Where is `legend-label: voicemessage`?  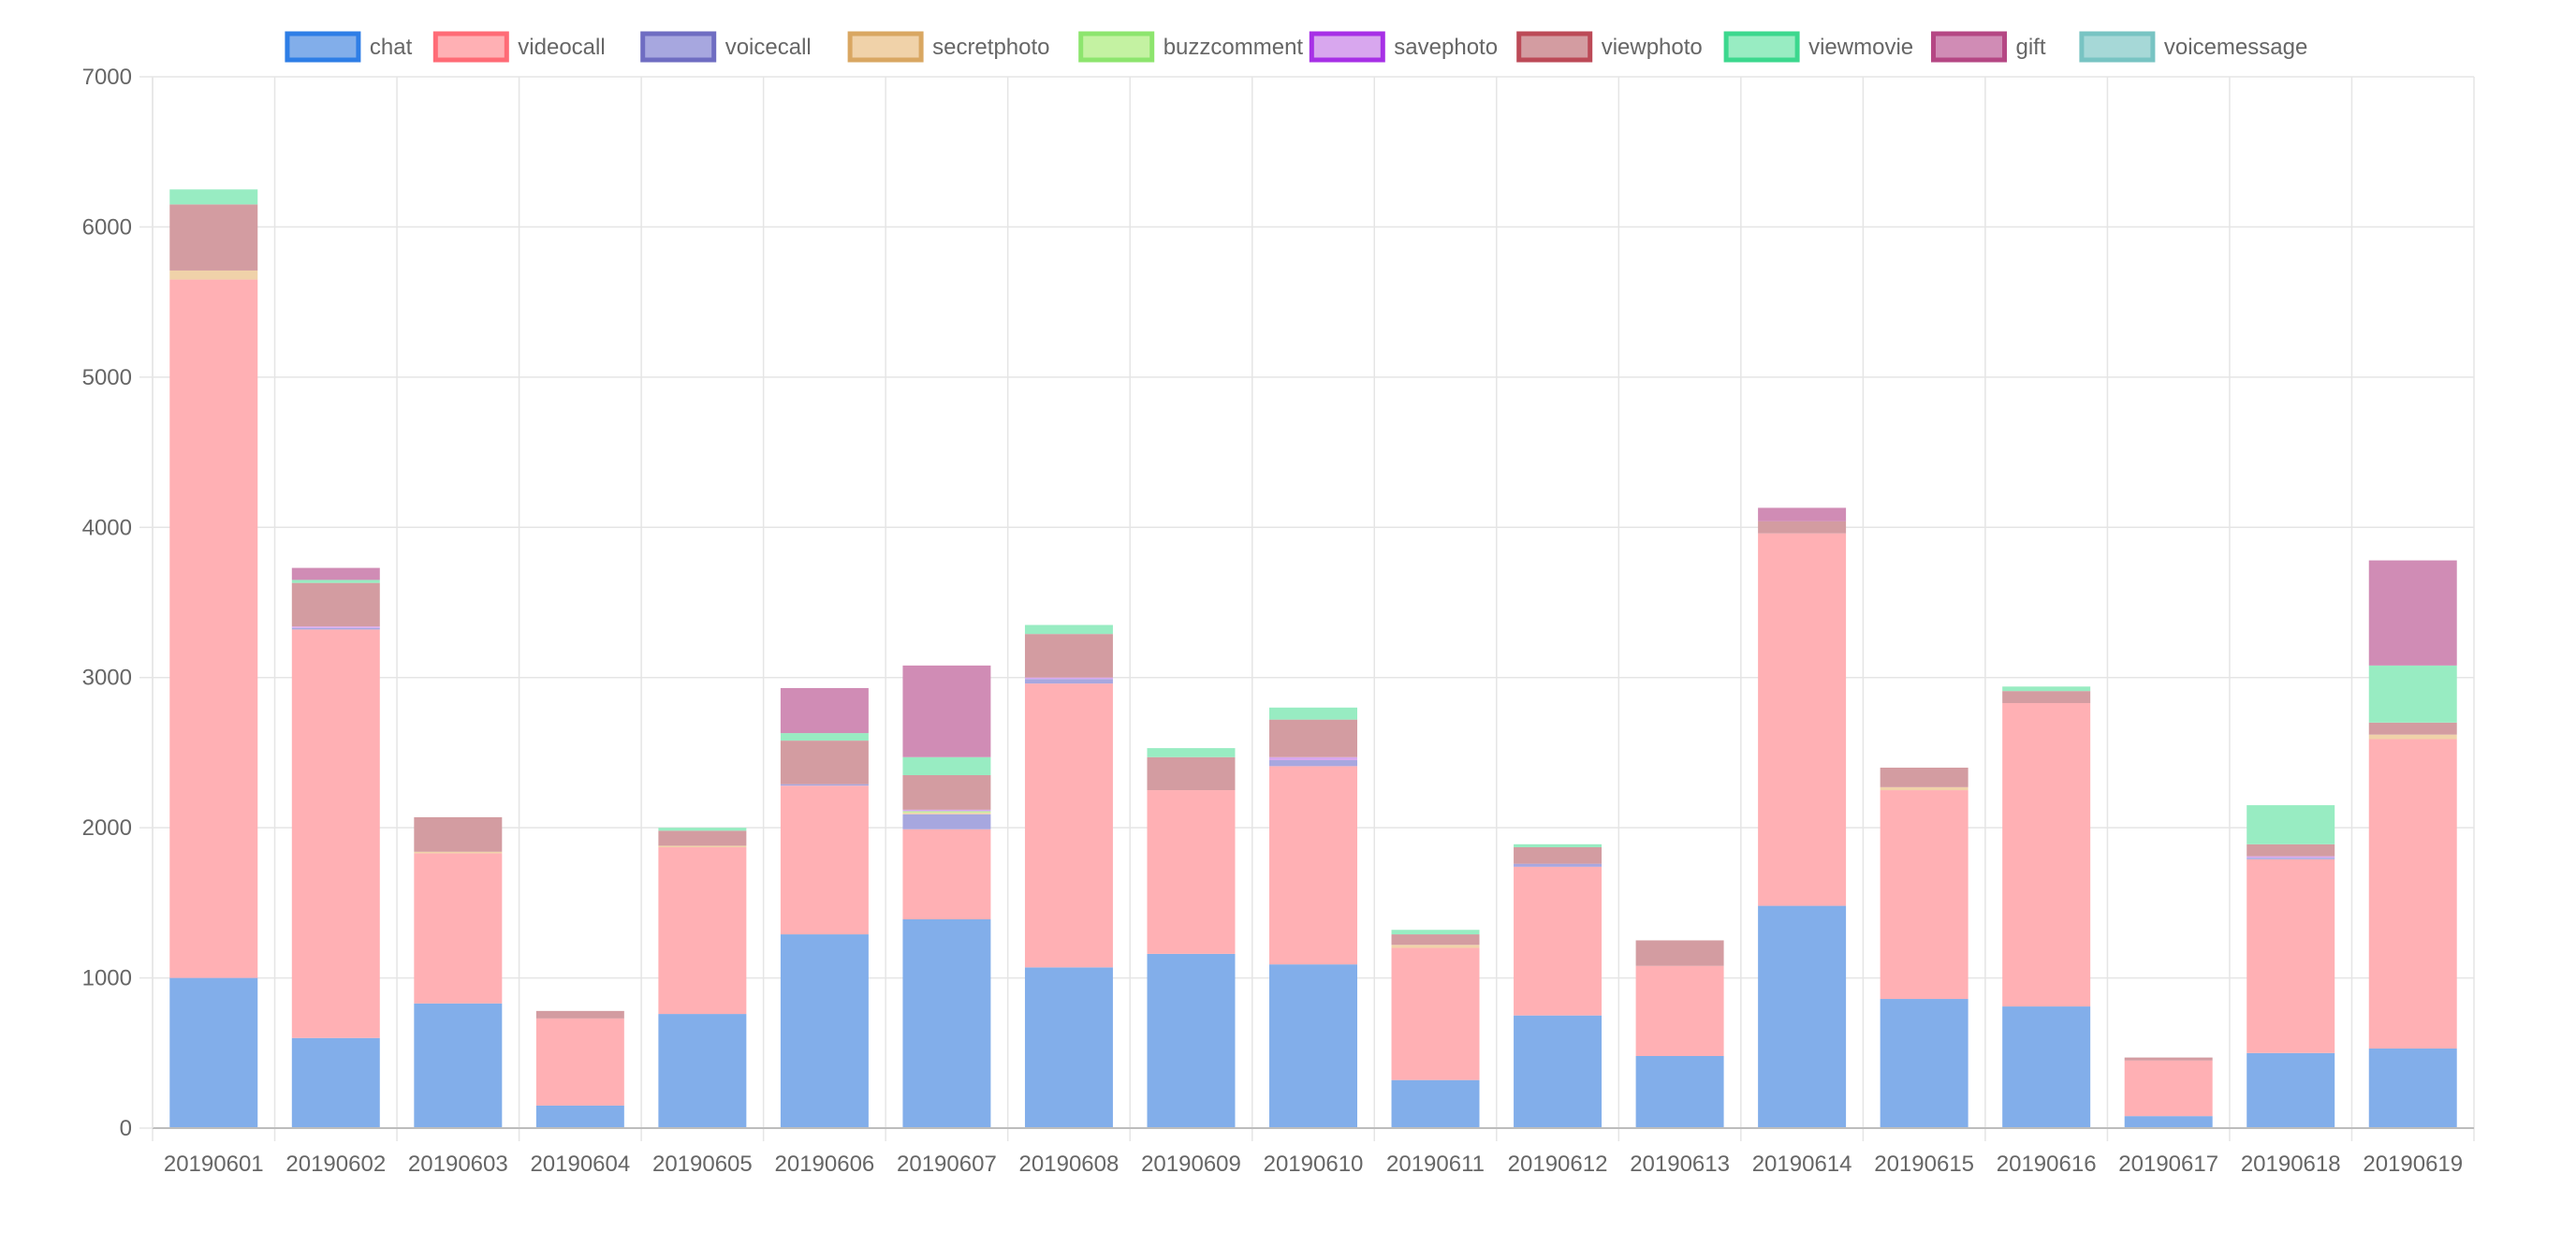
legend-label: voicemessage is located at coordinates (2236, 47).